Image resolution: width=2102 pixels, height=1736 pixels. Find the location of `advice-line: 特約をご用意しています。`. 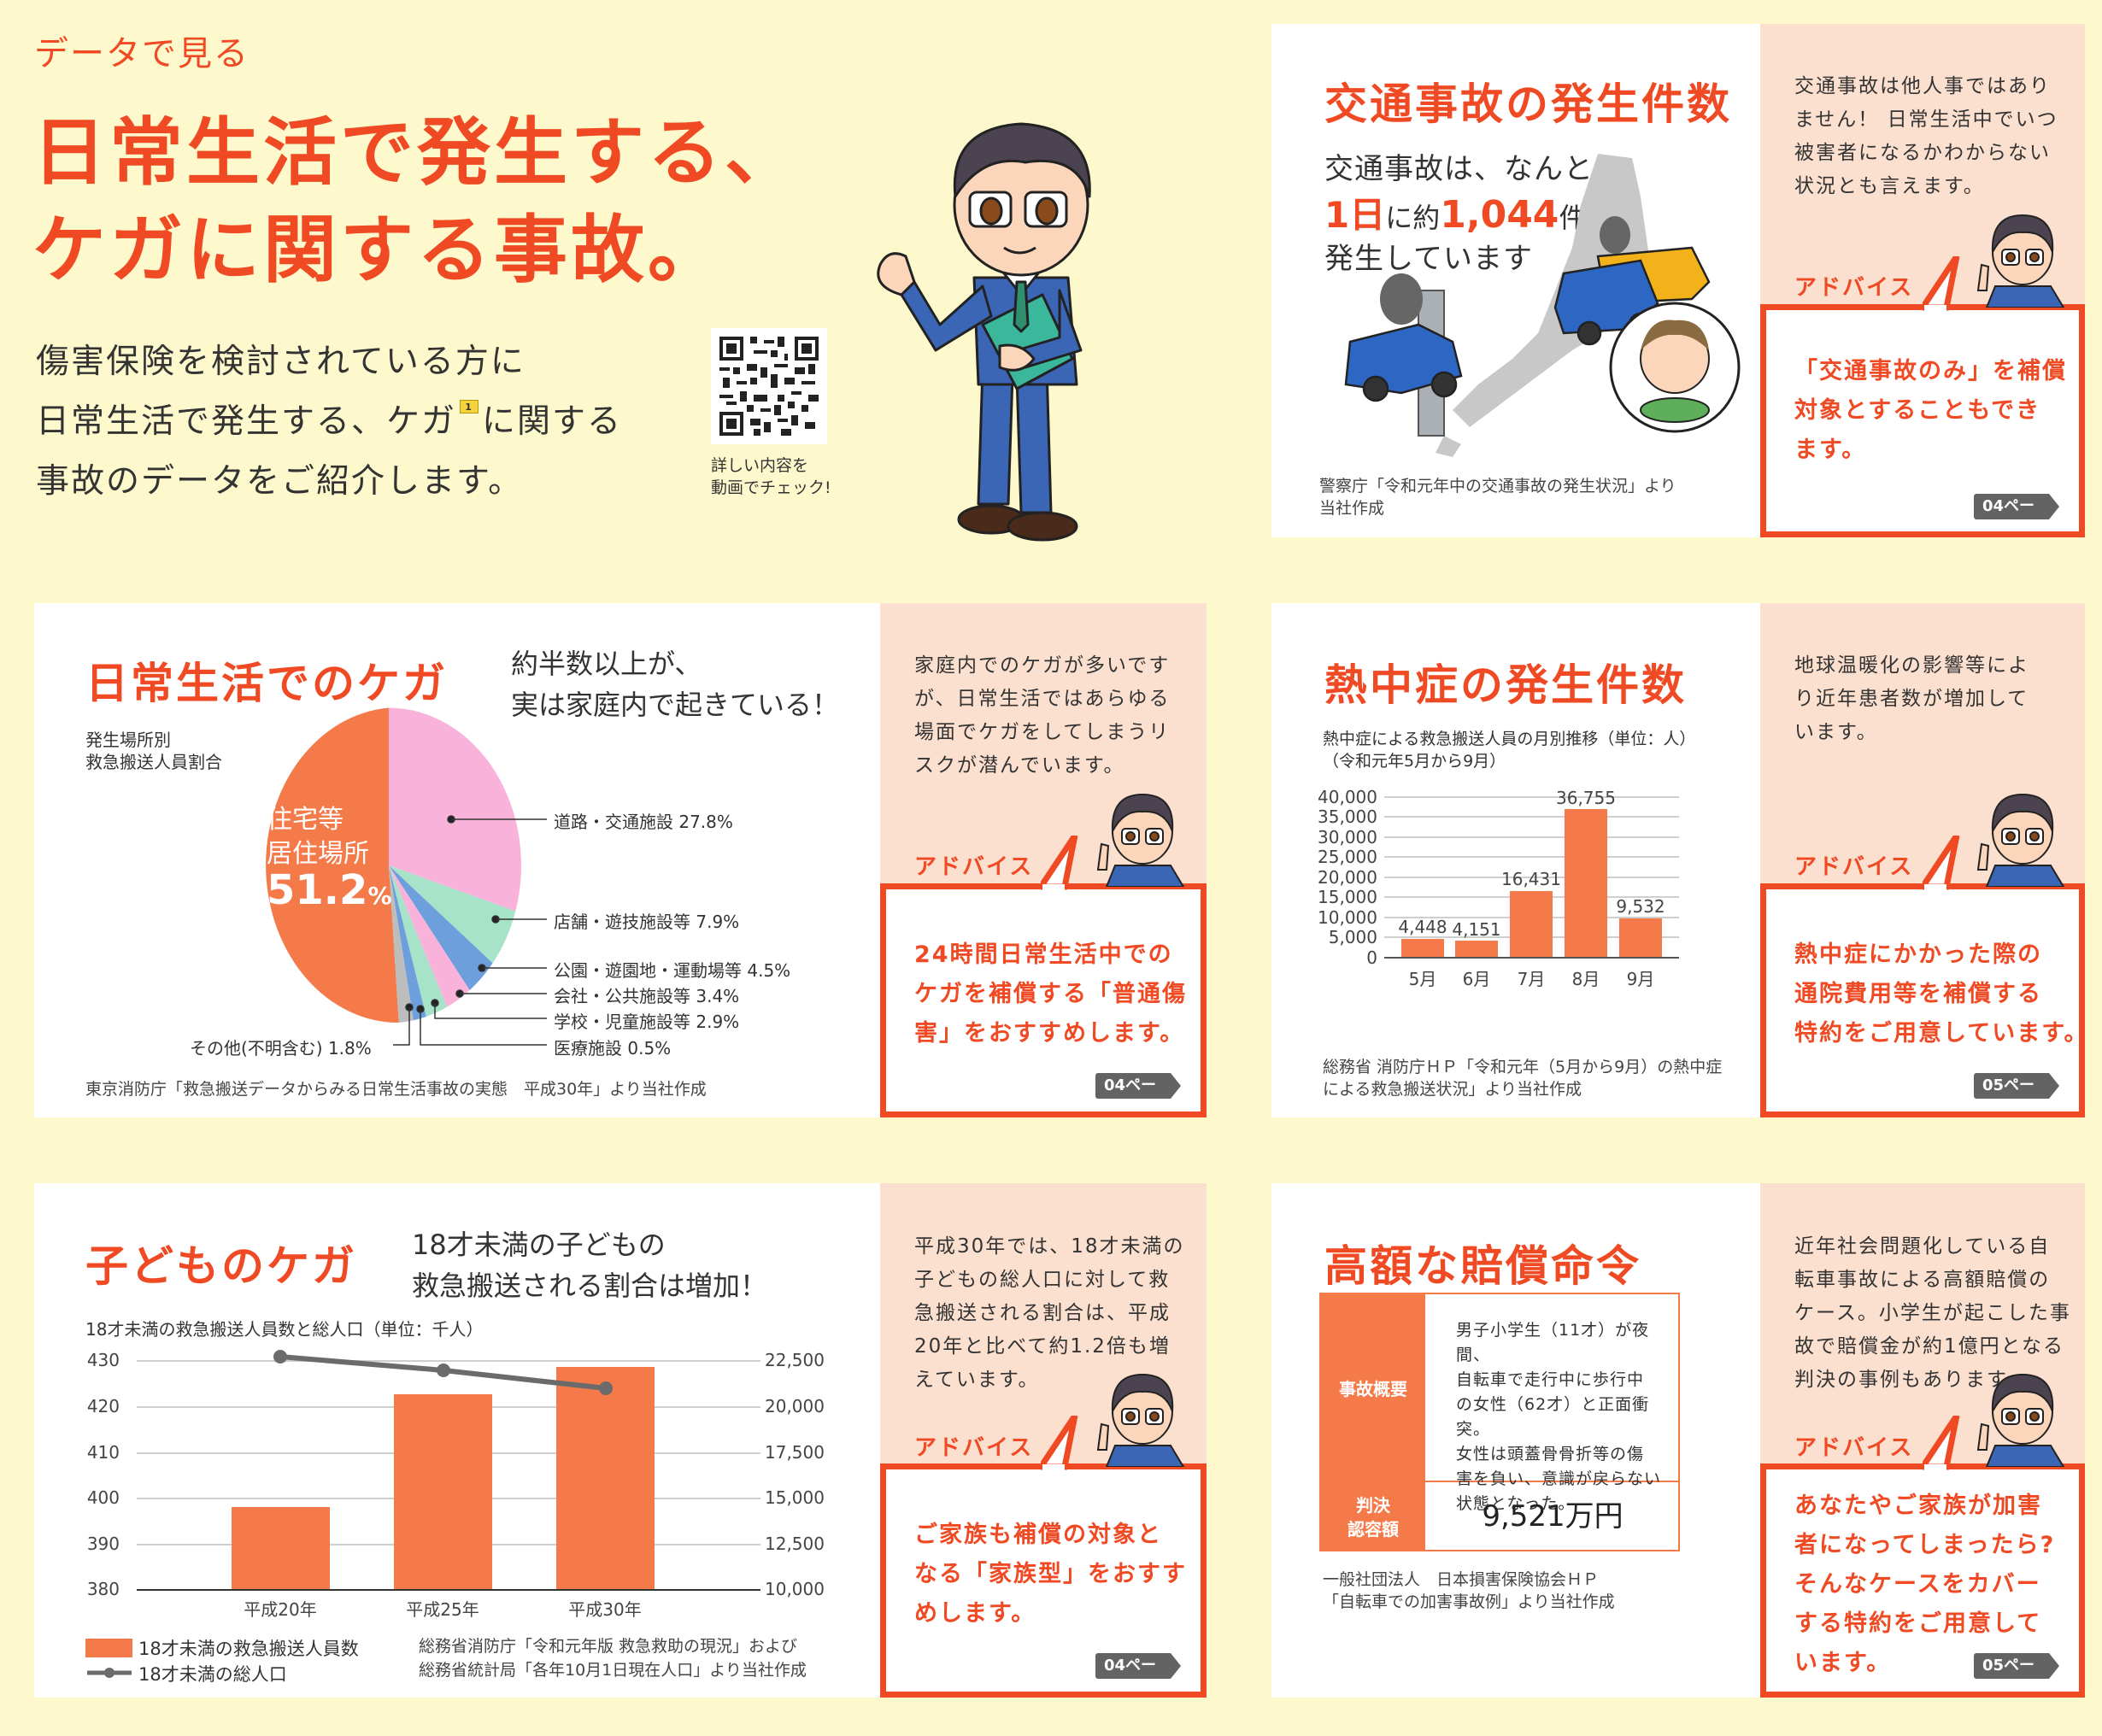

advice-line: 特約をご用意しています。 is located at coordinates (1941, 1034).